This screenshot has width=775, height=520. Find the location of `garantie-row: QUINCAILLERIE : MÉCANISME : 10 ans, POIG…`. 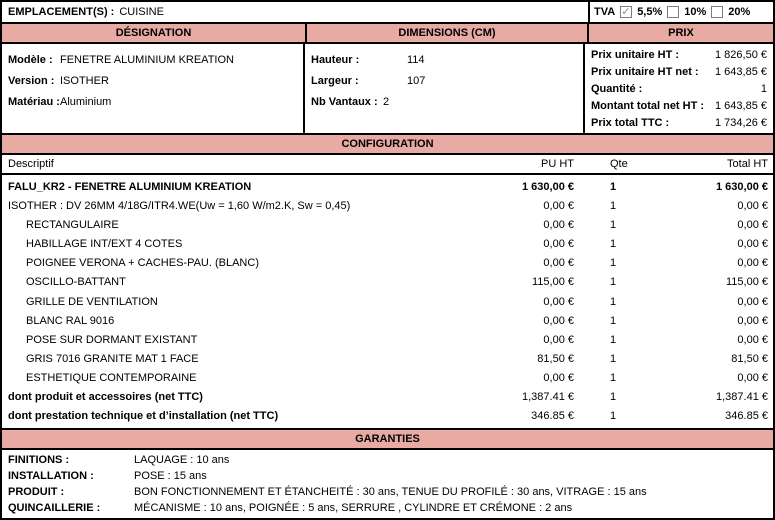

garantie-row: QUINCAILLERIE : MÉCANISME : 10 ans, POIG… is located at coordinates (387, 508).